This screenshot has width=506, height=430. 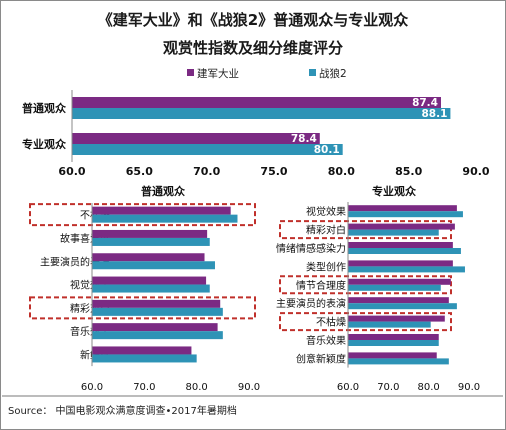 What do you see at coordinates (327, 150) in the screenshot?
I see `top-chart-data-label-series2: 80.1` at bounding box center [327, 150].